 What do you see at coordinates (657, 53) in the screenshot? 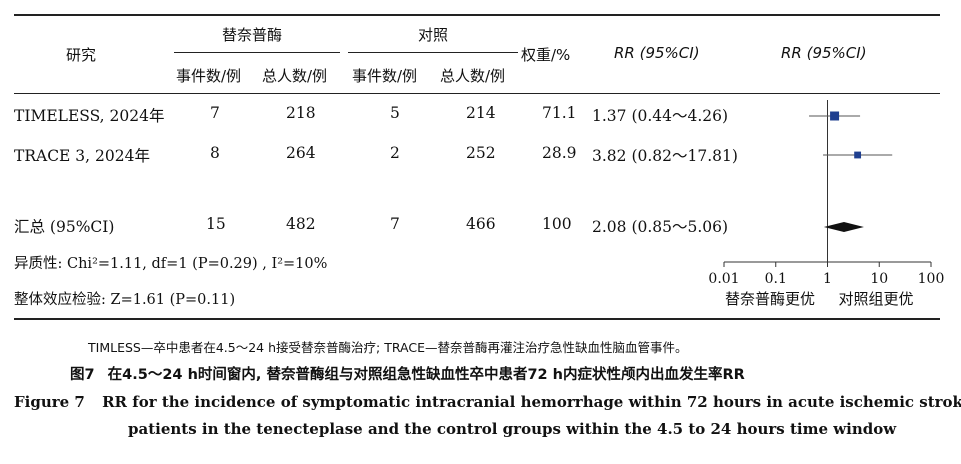
I see `header-rr-ci: RR (95%CI)` at bounding box center [657, 53].